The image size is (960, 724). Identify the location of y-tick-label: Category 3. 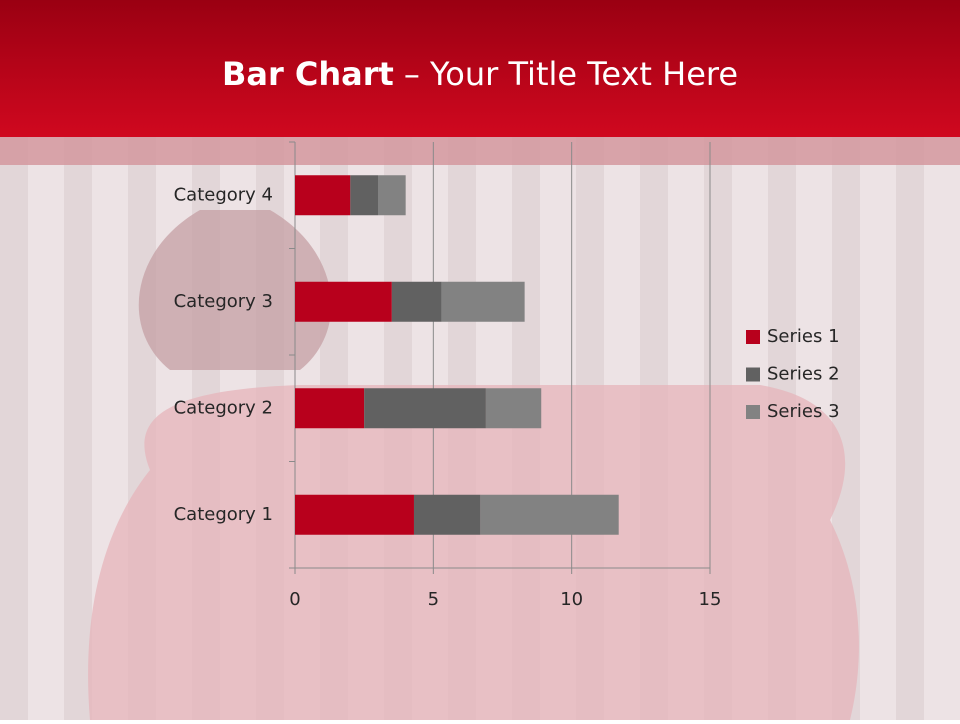
(223, 301).